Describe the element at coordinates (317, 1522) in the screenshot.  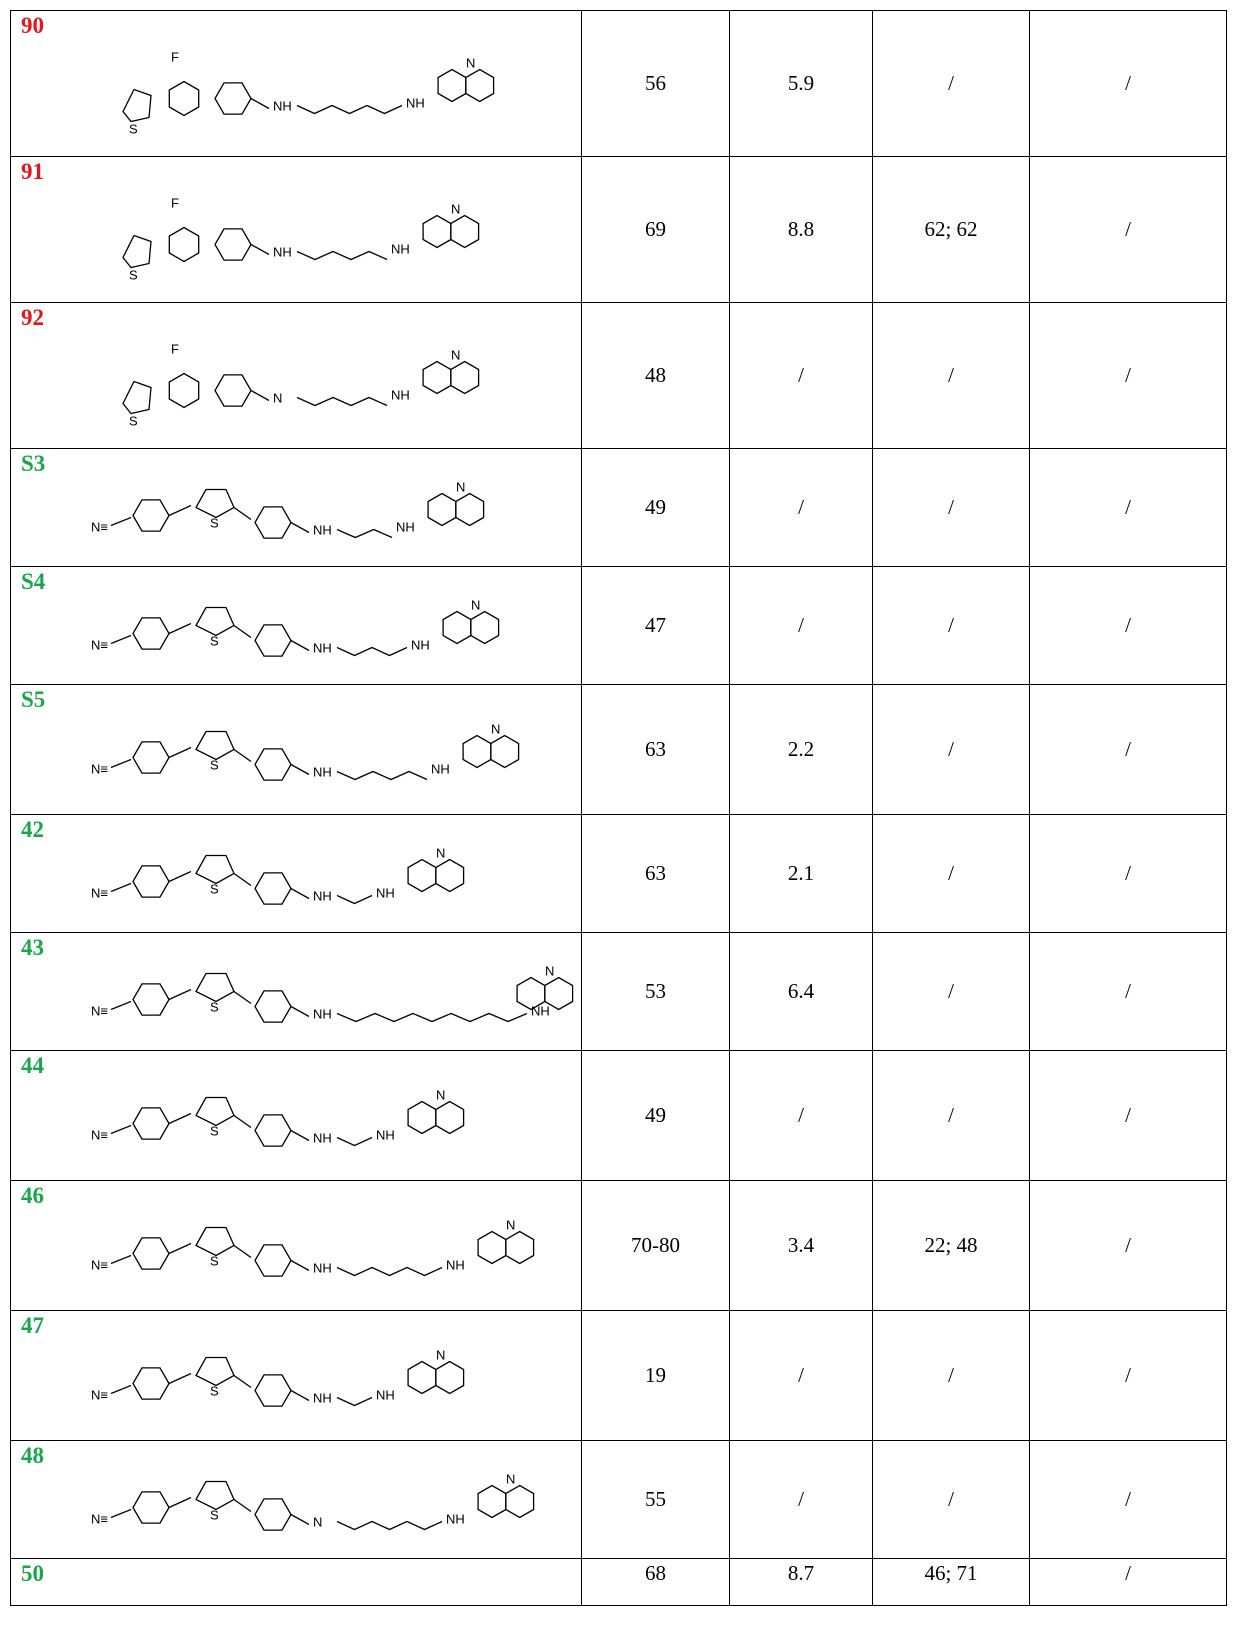
I see `amine-label: N` at that location.